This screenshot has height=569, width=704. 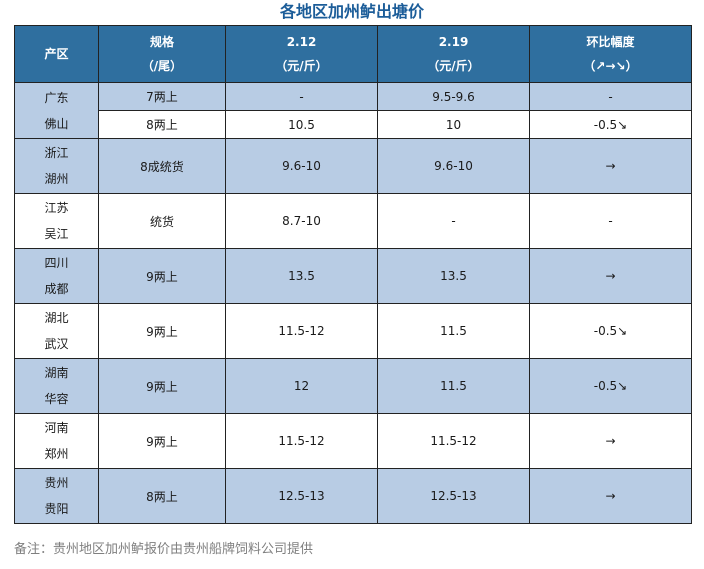 I want to click on price-212-cell: 12, so click(x=301, y=386).